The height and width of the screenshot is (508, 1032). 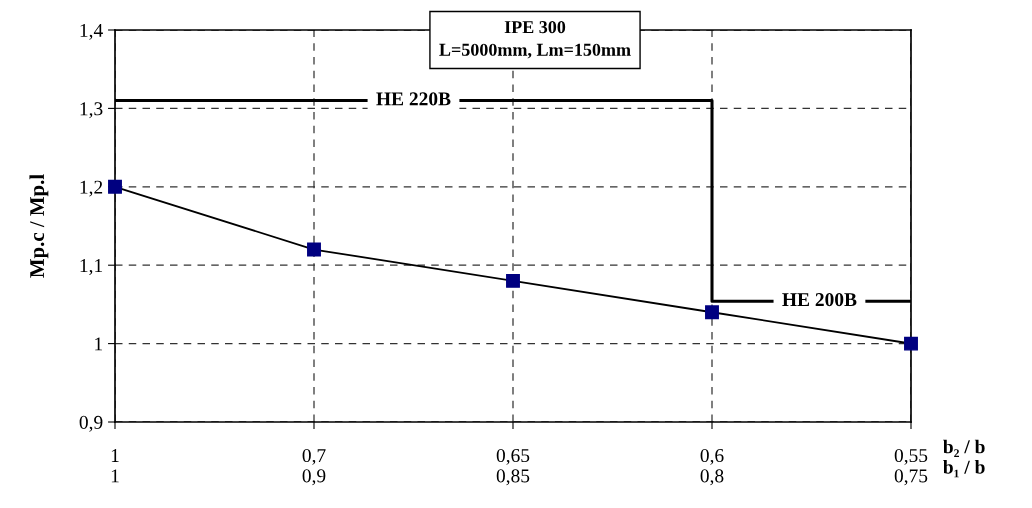 What do you see at coordinates (39, 226) in the screenshot?
I see `y-axis-title: Mp.c / Mp.l` at bounding box center [39, 226].